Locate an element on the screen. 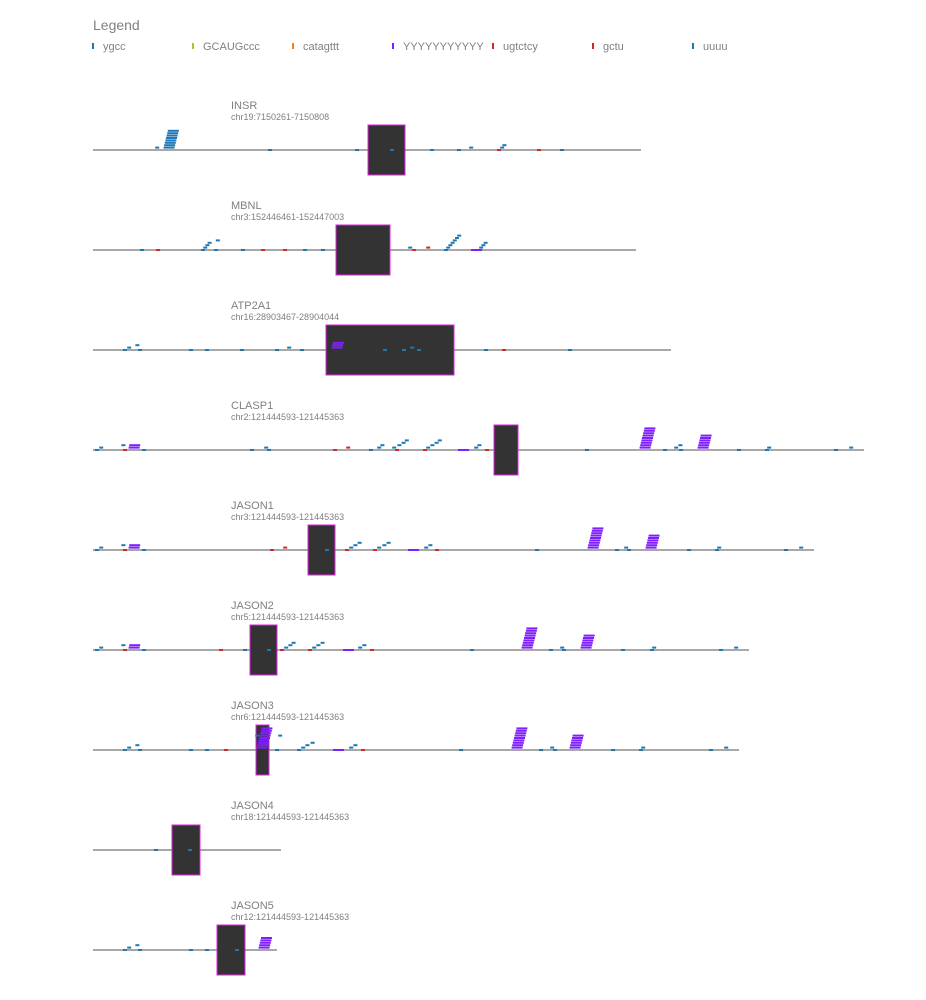 The image size is (926, 1000). gene-name: JASON1 is located at coordinates (252, 506).